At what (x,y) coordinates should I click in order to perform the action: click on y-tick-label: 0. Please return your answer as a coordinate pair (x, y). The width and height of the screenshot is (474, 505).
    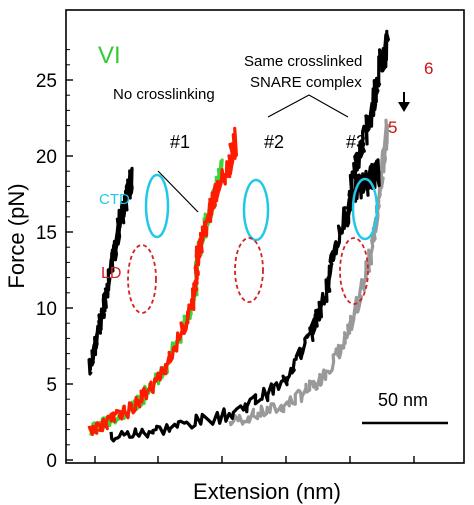
    Looking at the image, I should click on (51, 461).